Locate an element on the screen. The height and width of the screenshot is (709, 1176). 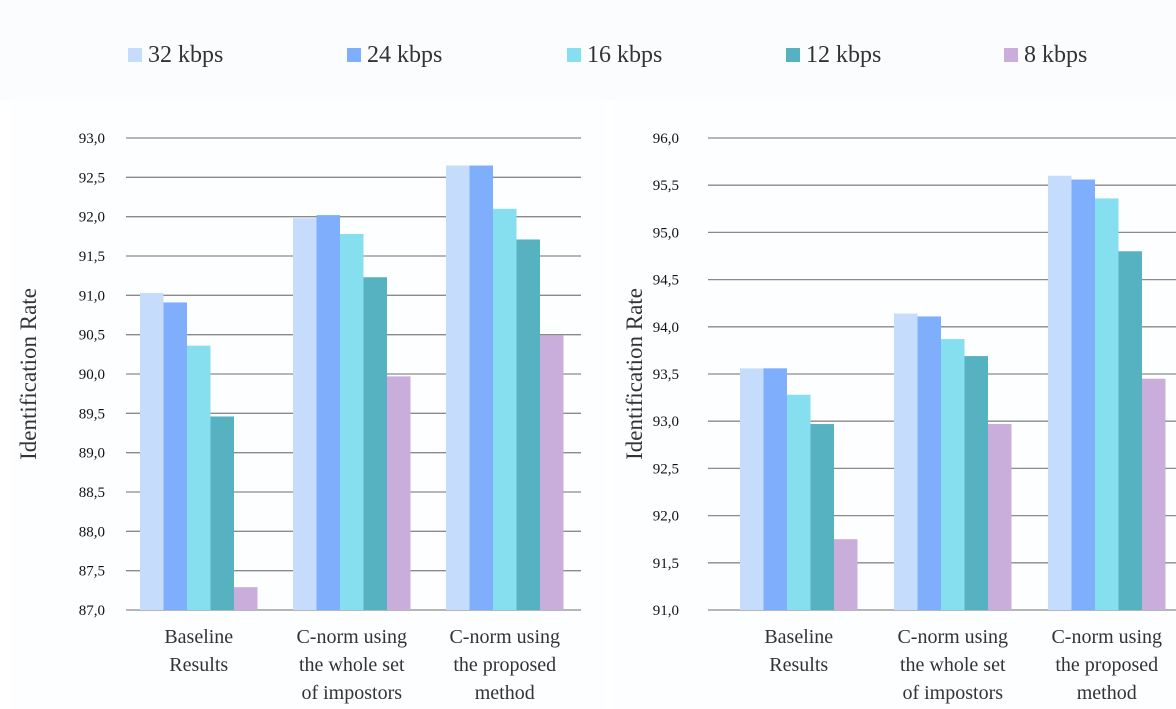
chart-legend: 32 kbps 24 kbps 16 kbps 12 kbps 8 kbps is located at coordinates (588, 50).